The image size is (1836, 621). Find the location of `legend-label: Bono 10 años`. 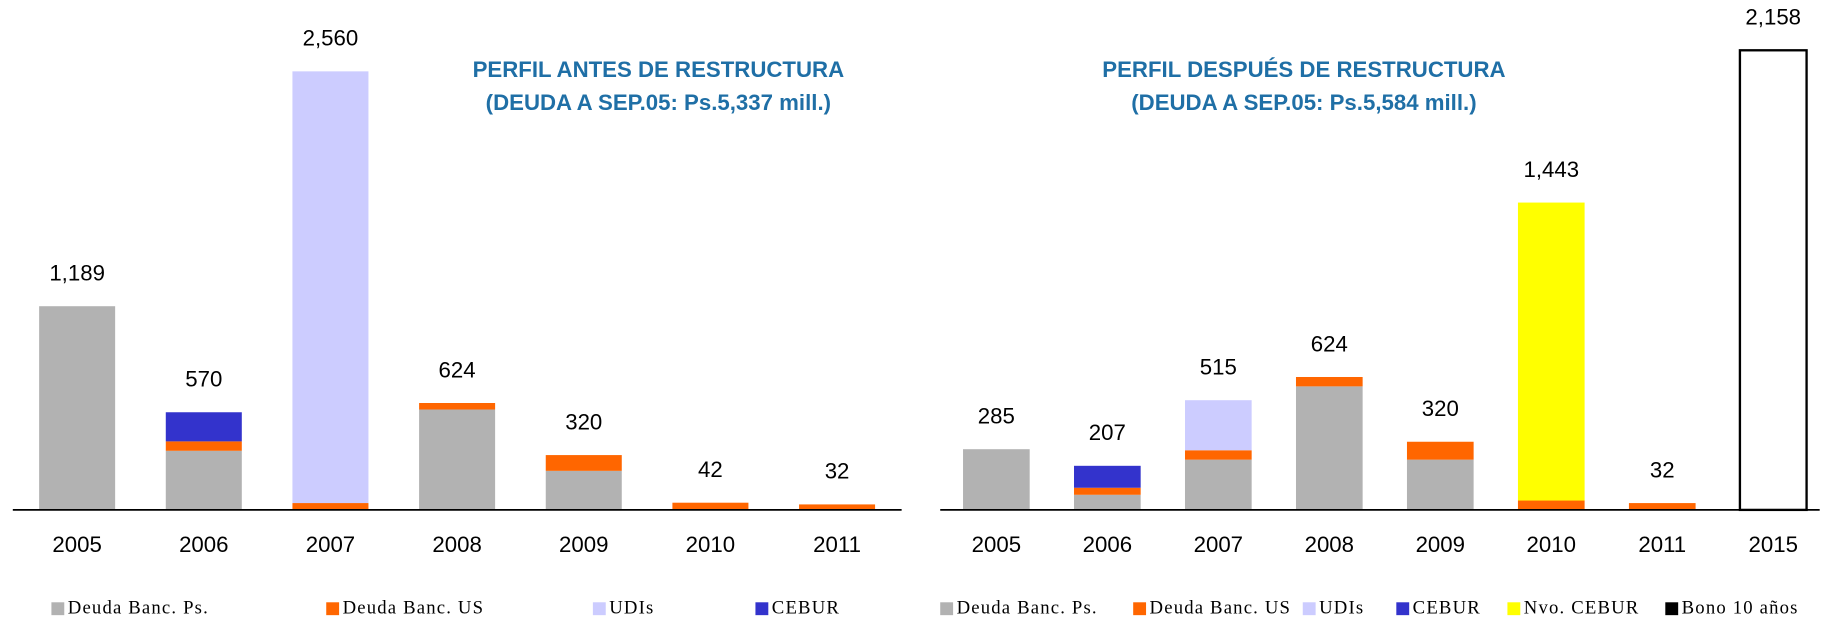

legend-label: Bono 10 años is located at coordinates (1740, 608).